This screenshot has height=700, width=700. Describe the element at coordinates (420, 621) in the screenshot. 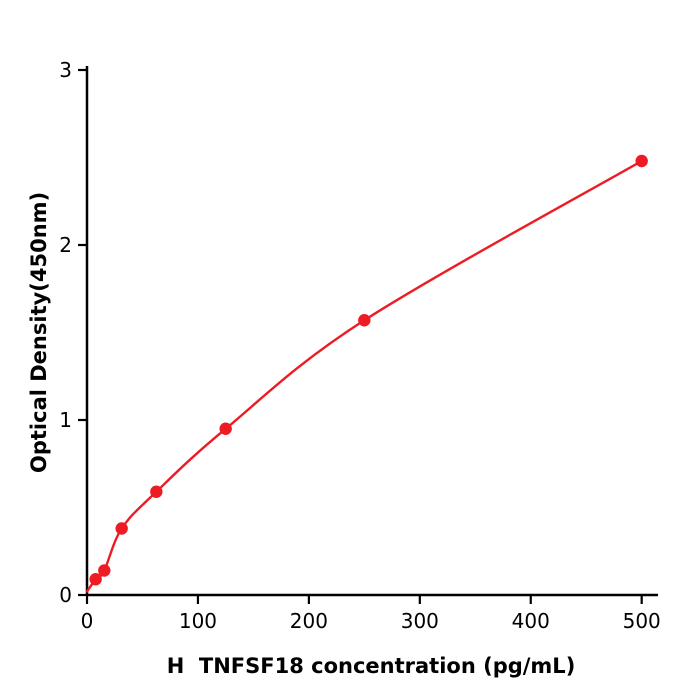

I see `x-tick-label: 300` at that location.